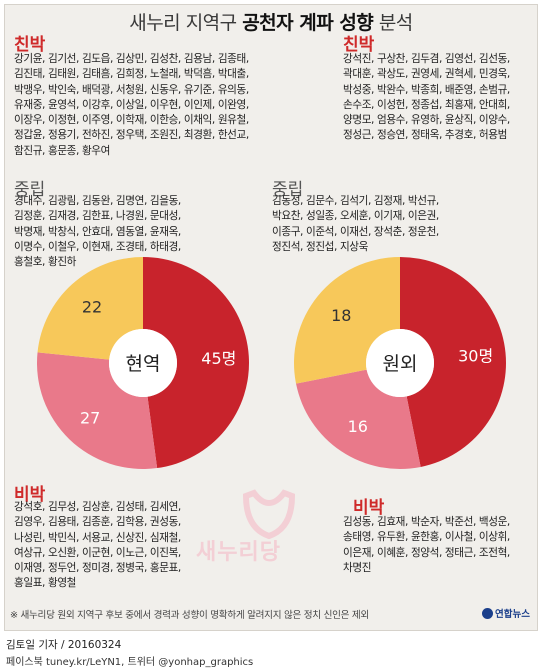 The width and height of the screenshot is (542, 670). What do you see at coordinates (288, 190) in the screenshot?
I see `right-jung-heading: 중립` at bounding box center [288, 190].